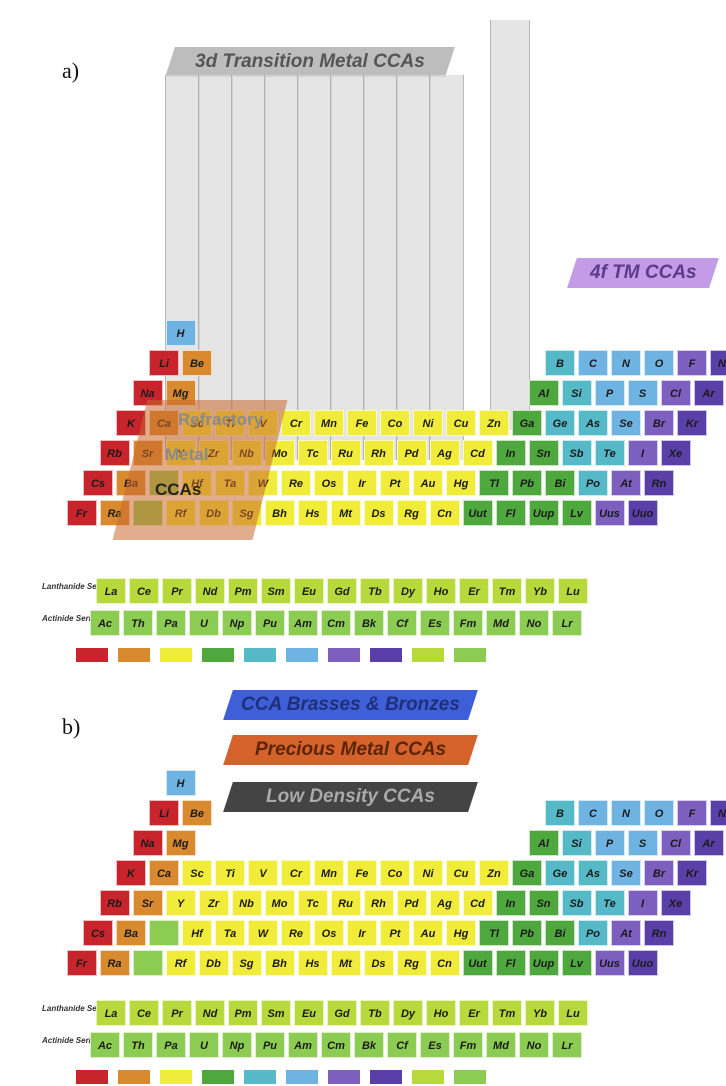 The image size is (726, 1086). I want to click on element-uus: Uus, so click(609, 513).